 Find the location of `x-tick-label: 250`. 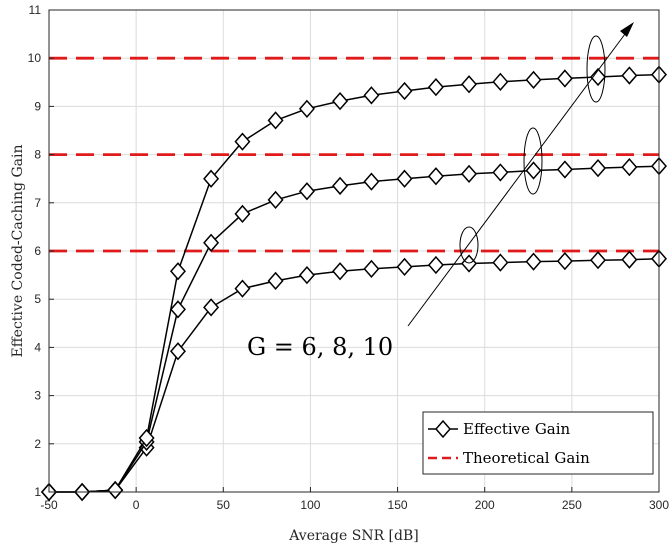

x-tick-label: 250 is located at coordinates (572, 505).